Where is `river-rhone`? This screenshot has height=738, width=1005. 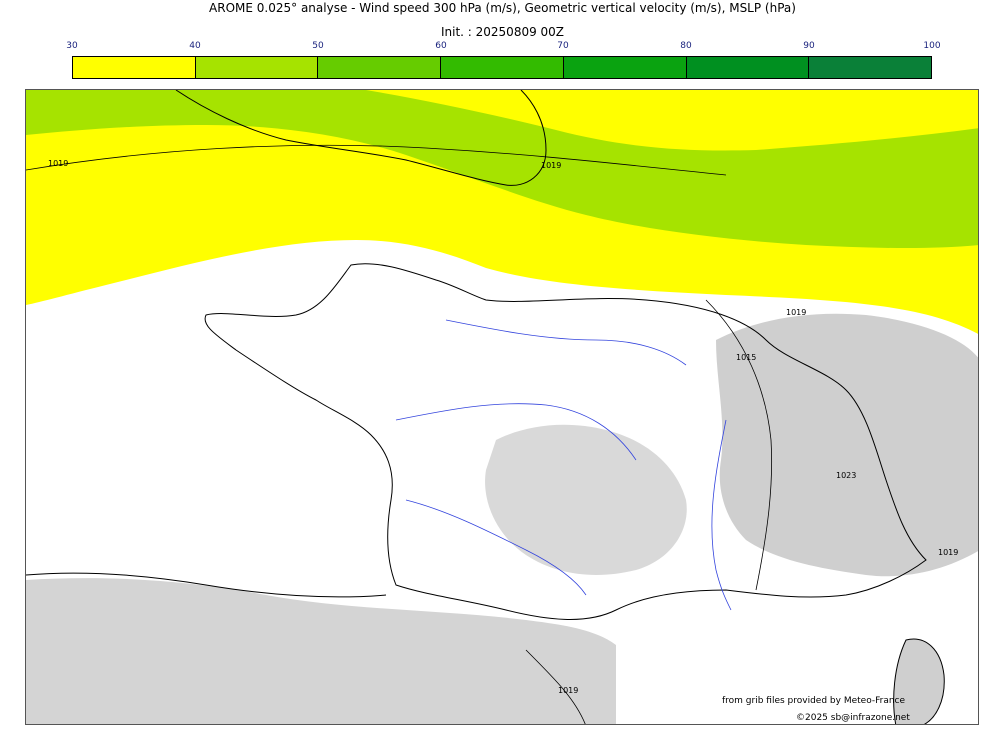
river-rhone is located at coordinates (721, 515).